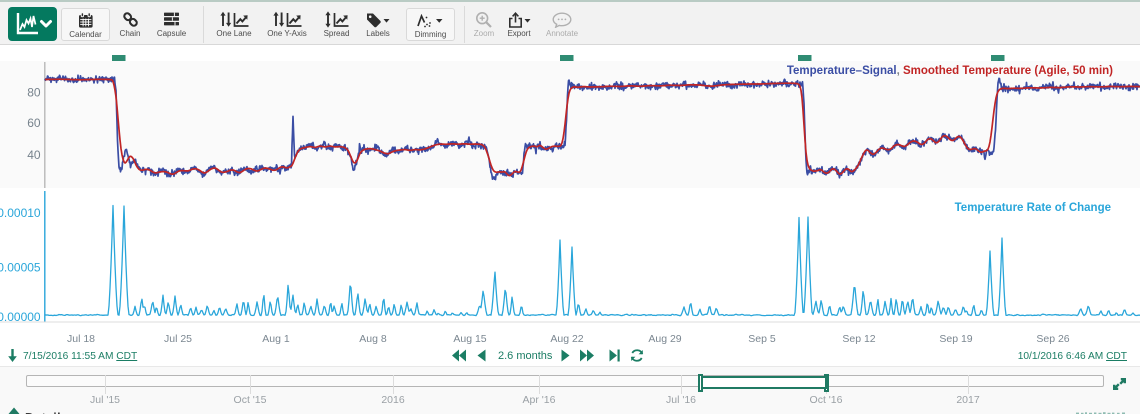 Image resolution: width=1140 pixels, height=414 pixels. Describe the element at coordinates (20, 213) in the screenshot. I see `svg-text: 0.00010` at that location.